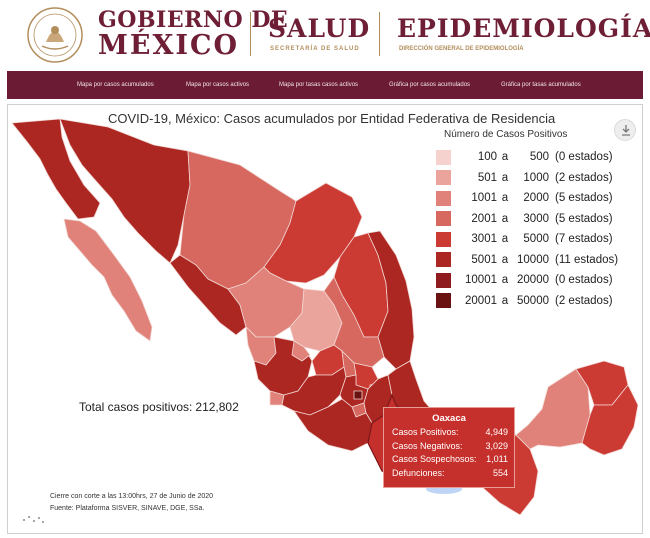 This screenshot has width=650, height=538. Describe the element at coordinates (533, 280) in the screenshot. I see `legend-max: 20000` at that location.